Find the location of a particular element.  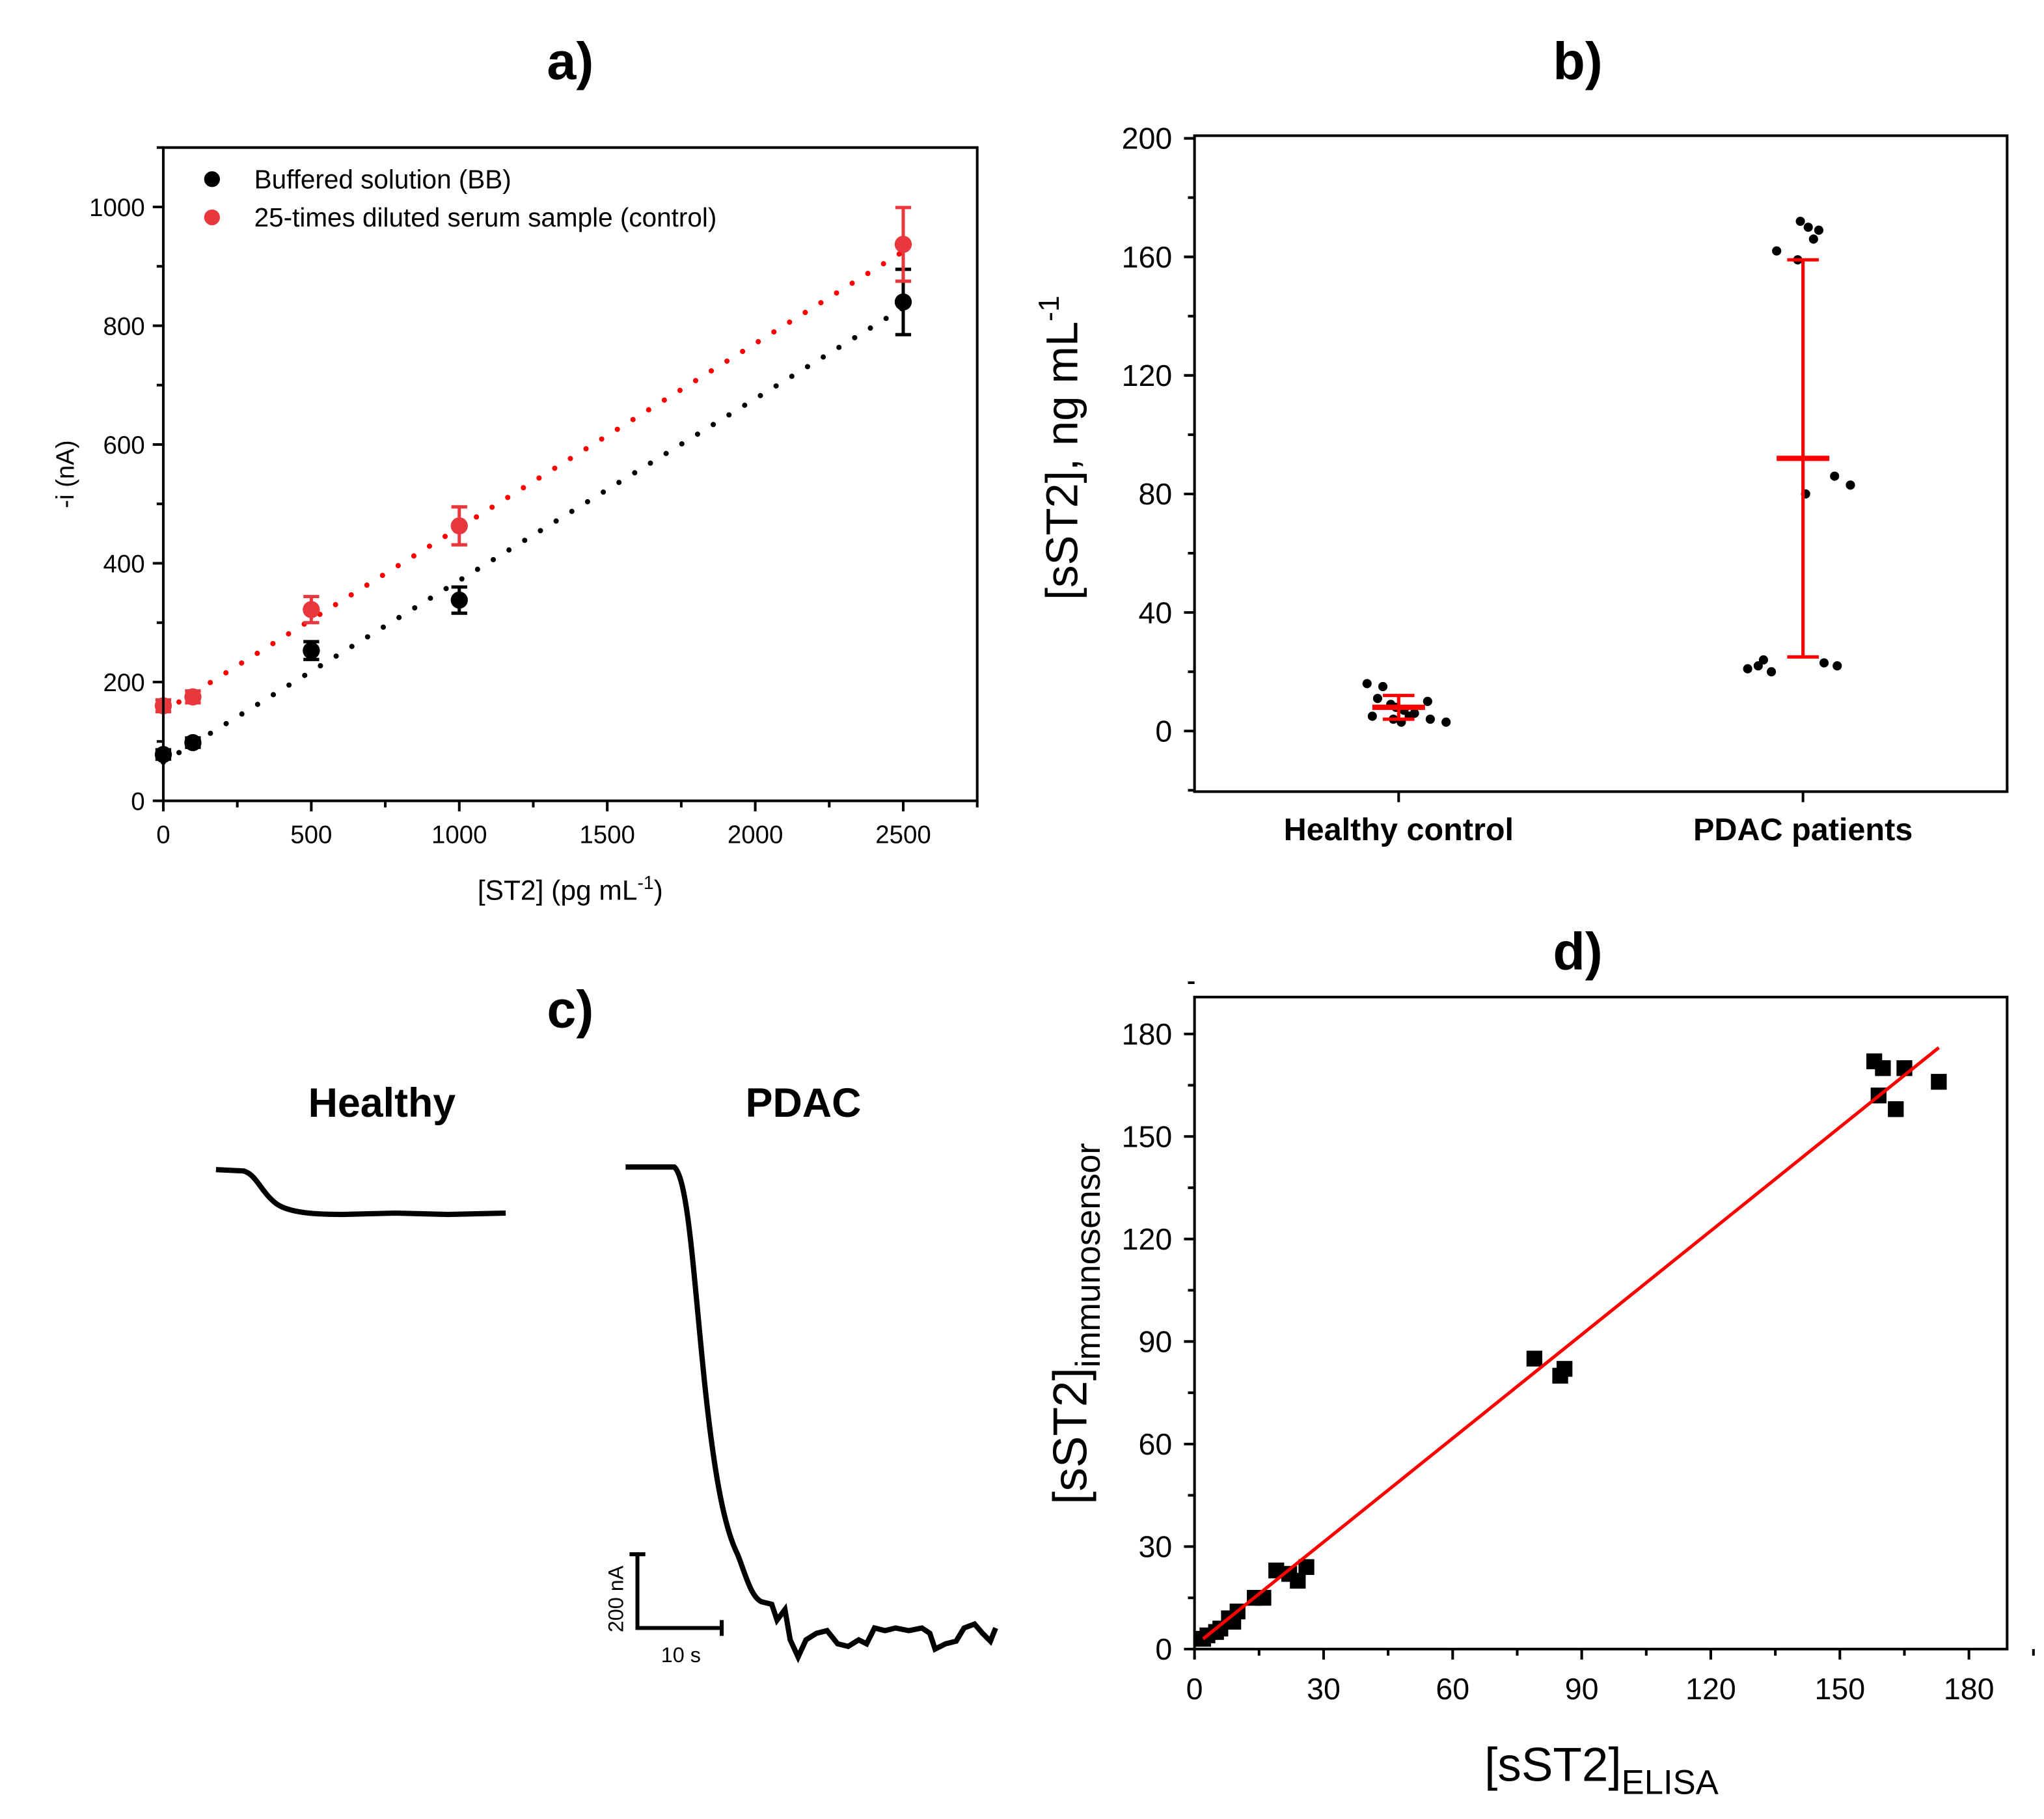

x-category-label: Healthy control is located at coordinates (1399, 830).